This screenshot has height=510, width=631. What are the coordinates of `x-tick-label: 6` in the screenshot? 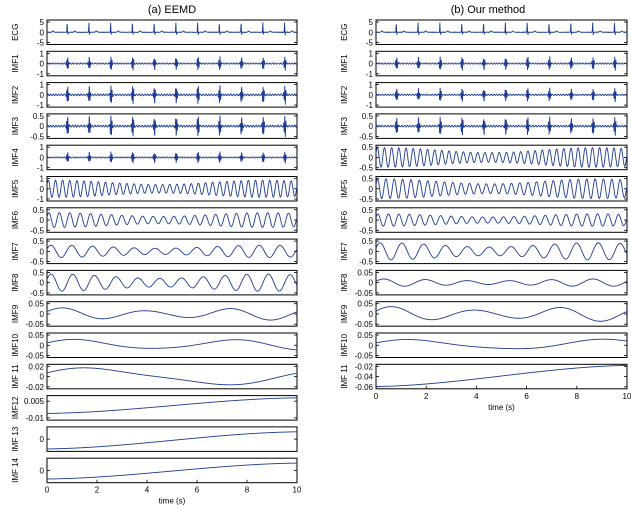 It's located at (197, 490).